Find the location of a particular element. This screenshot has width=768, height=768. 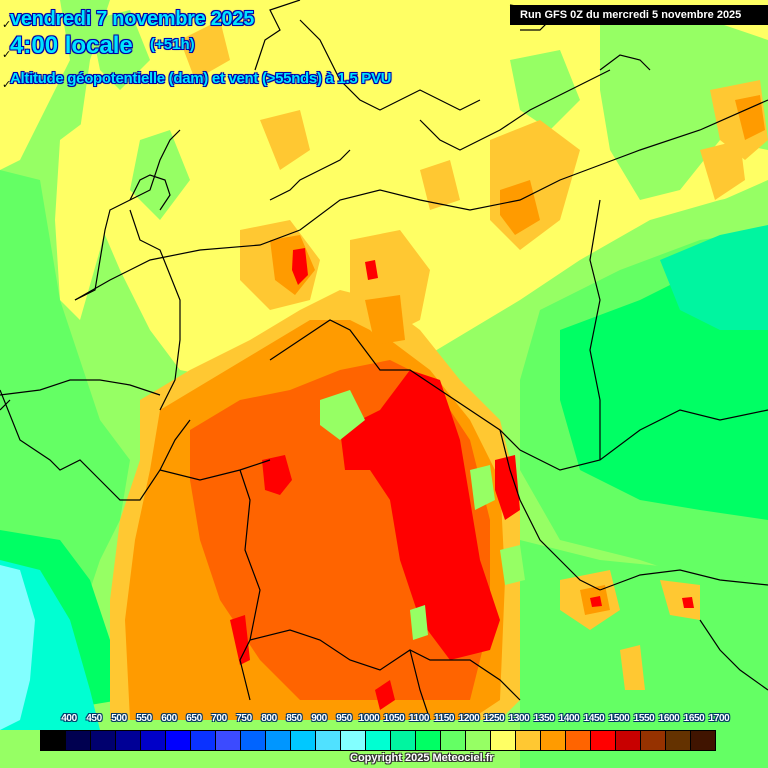

colorbar-label: 900 is located at coordinates (319, 718).